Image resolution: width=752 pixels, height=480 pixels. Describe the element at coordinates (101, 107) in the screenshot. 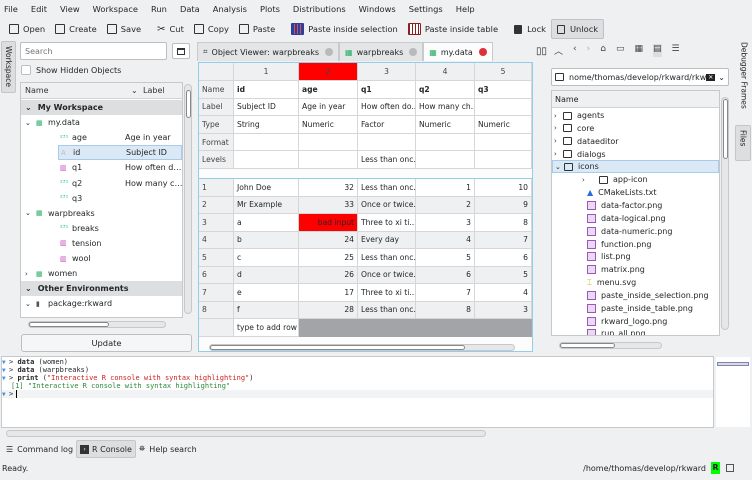

I see `workspace-group: ⌄ My Workspace` at that location.